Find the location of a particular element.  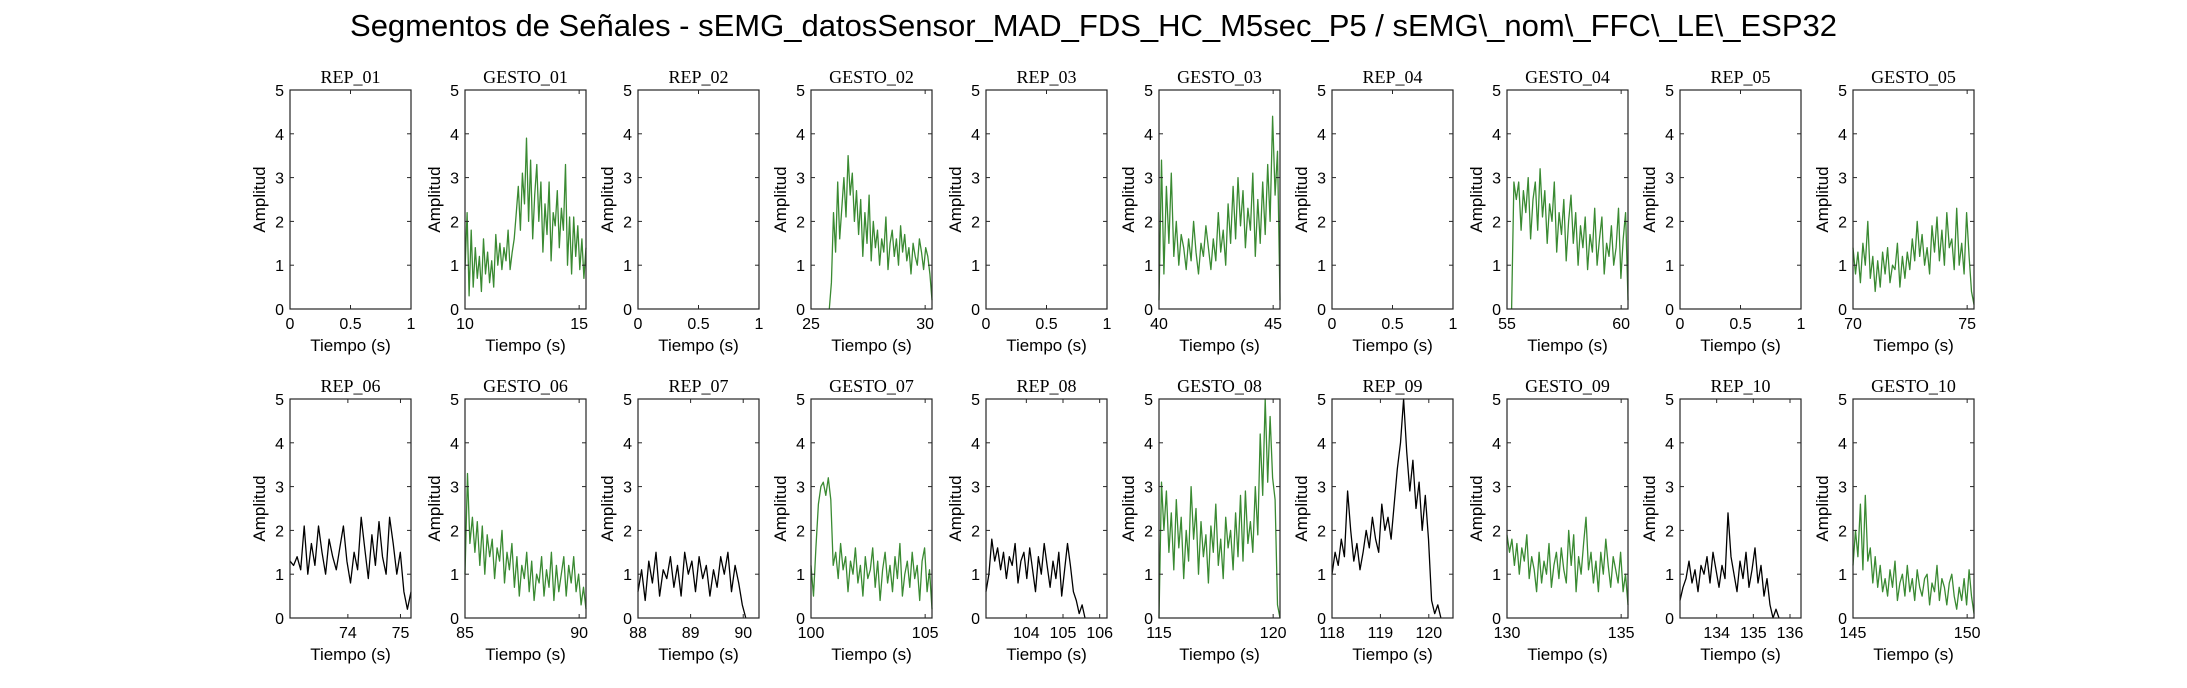

x-tick-label: 115 is located at coordinates (1159, 633).